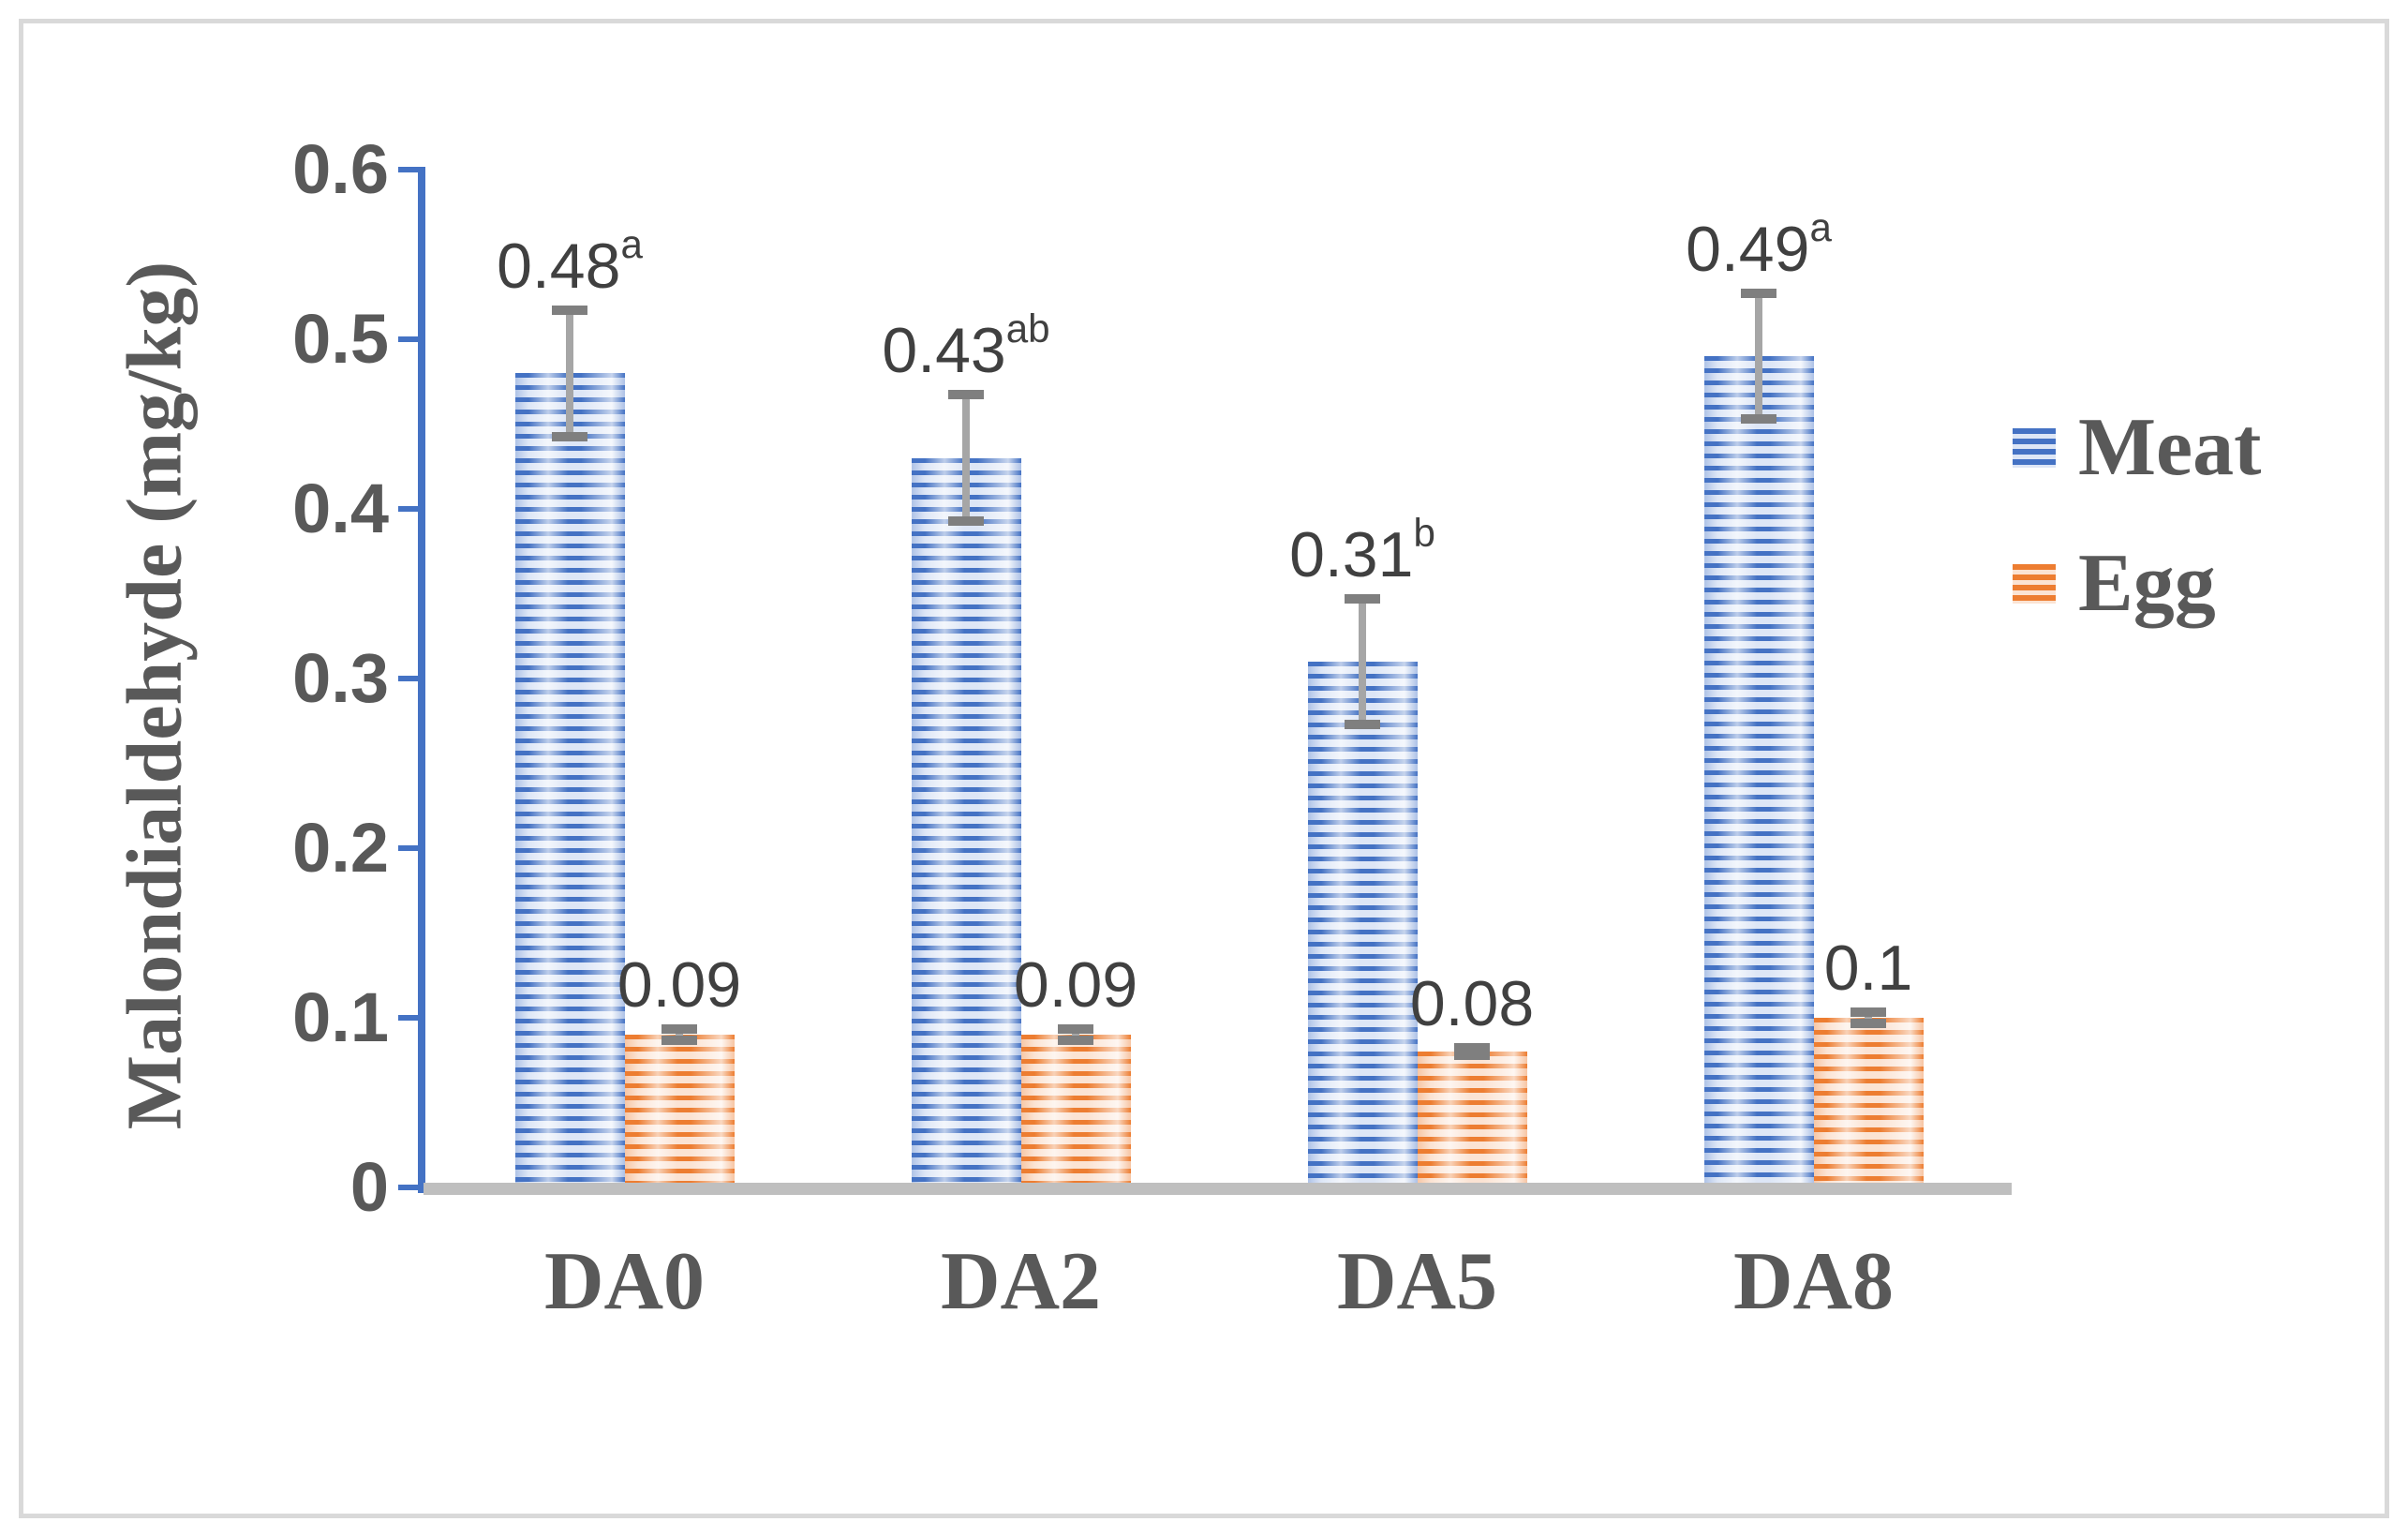 The width and height of the screenshot is (2408, 1537). Describe the element at coordinates (340, 1017) in the screenshot. I see `y-tick-label: 0.1` at that location.